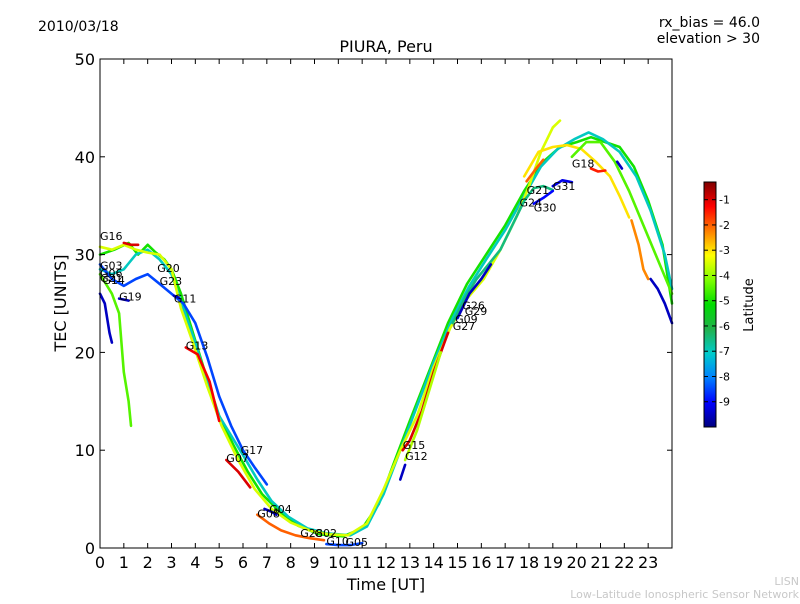  I want to click on colorbar-tick-label: -6, so click(724, 326).